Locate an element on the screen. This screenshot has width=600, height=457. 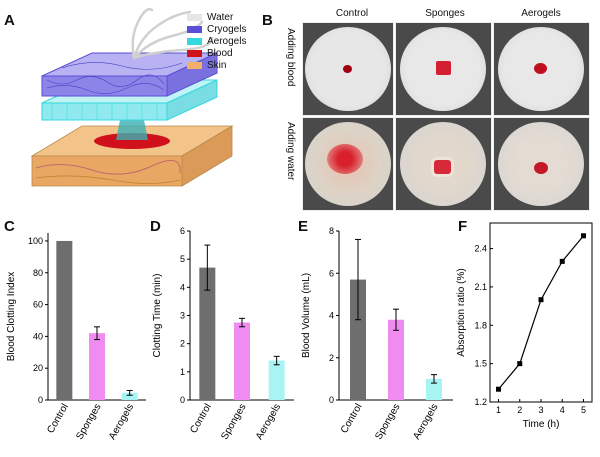
schematic-illustration is located at coordinates (132, 97).